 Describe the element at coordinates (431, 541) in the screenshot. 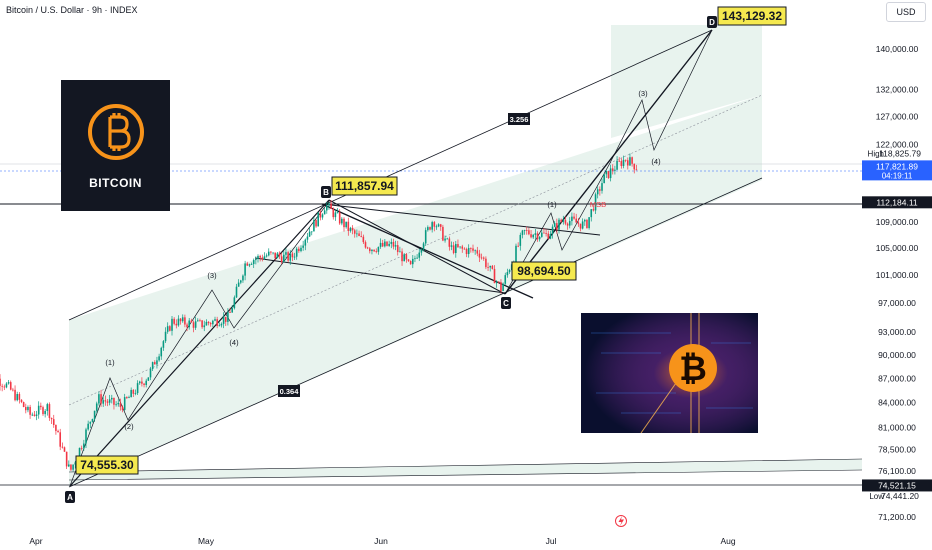

I see `time-axis-bg` at that location.